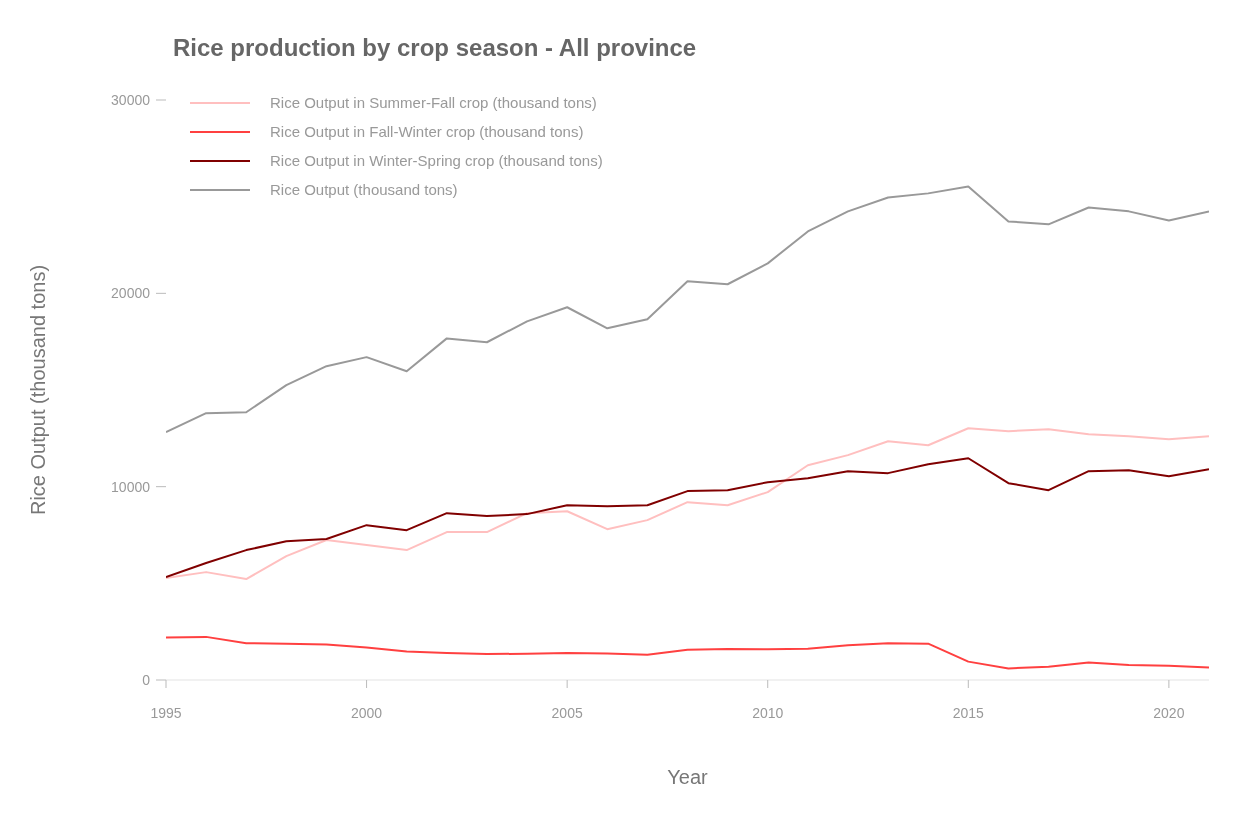 This screenshot has width=1238, height=832. Describe the element at coordinates (131, 486) in the screenshot. I see `y-tick-label: 10000` at that location.